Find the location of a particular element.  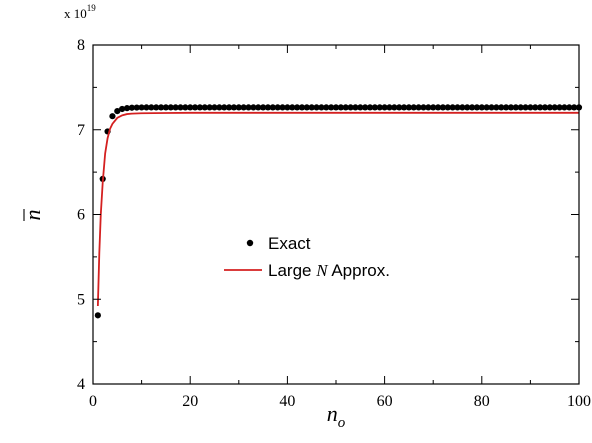

y-tick-label: 6 is located at coordinates (81, 215).